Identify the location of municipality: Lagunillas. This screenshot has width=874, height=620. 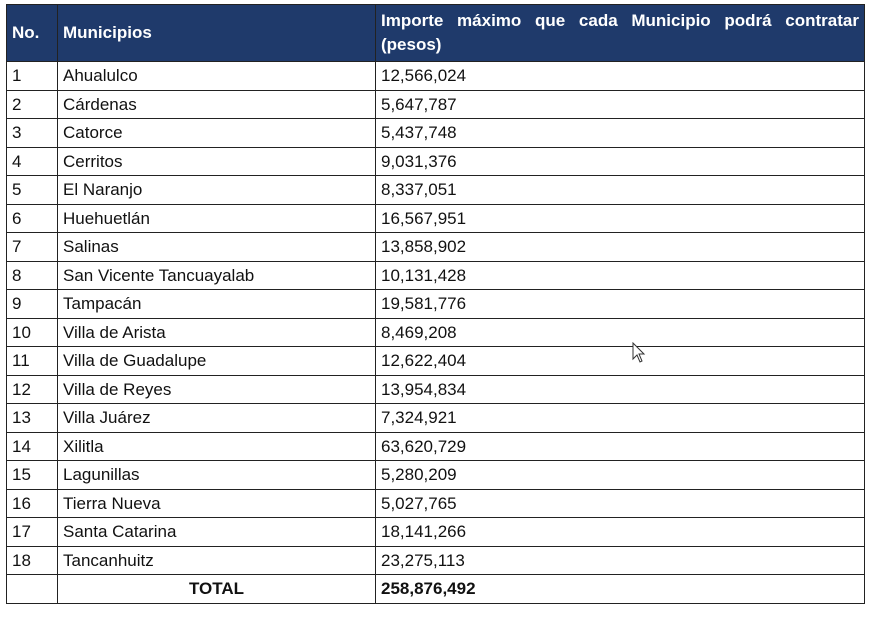
(216, 475).